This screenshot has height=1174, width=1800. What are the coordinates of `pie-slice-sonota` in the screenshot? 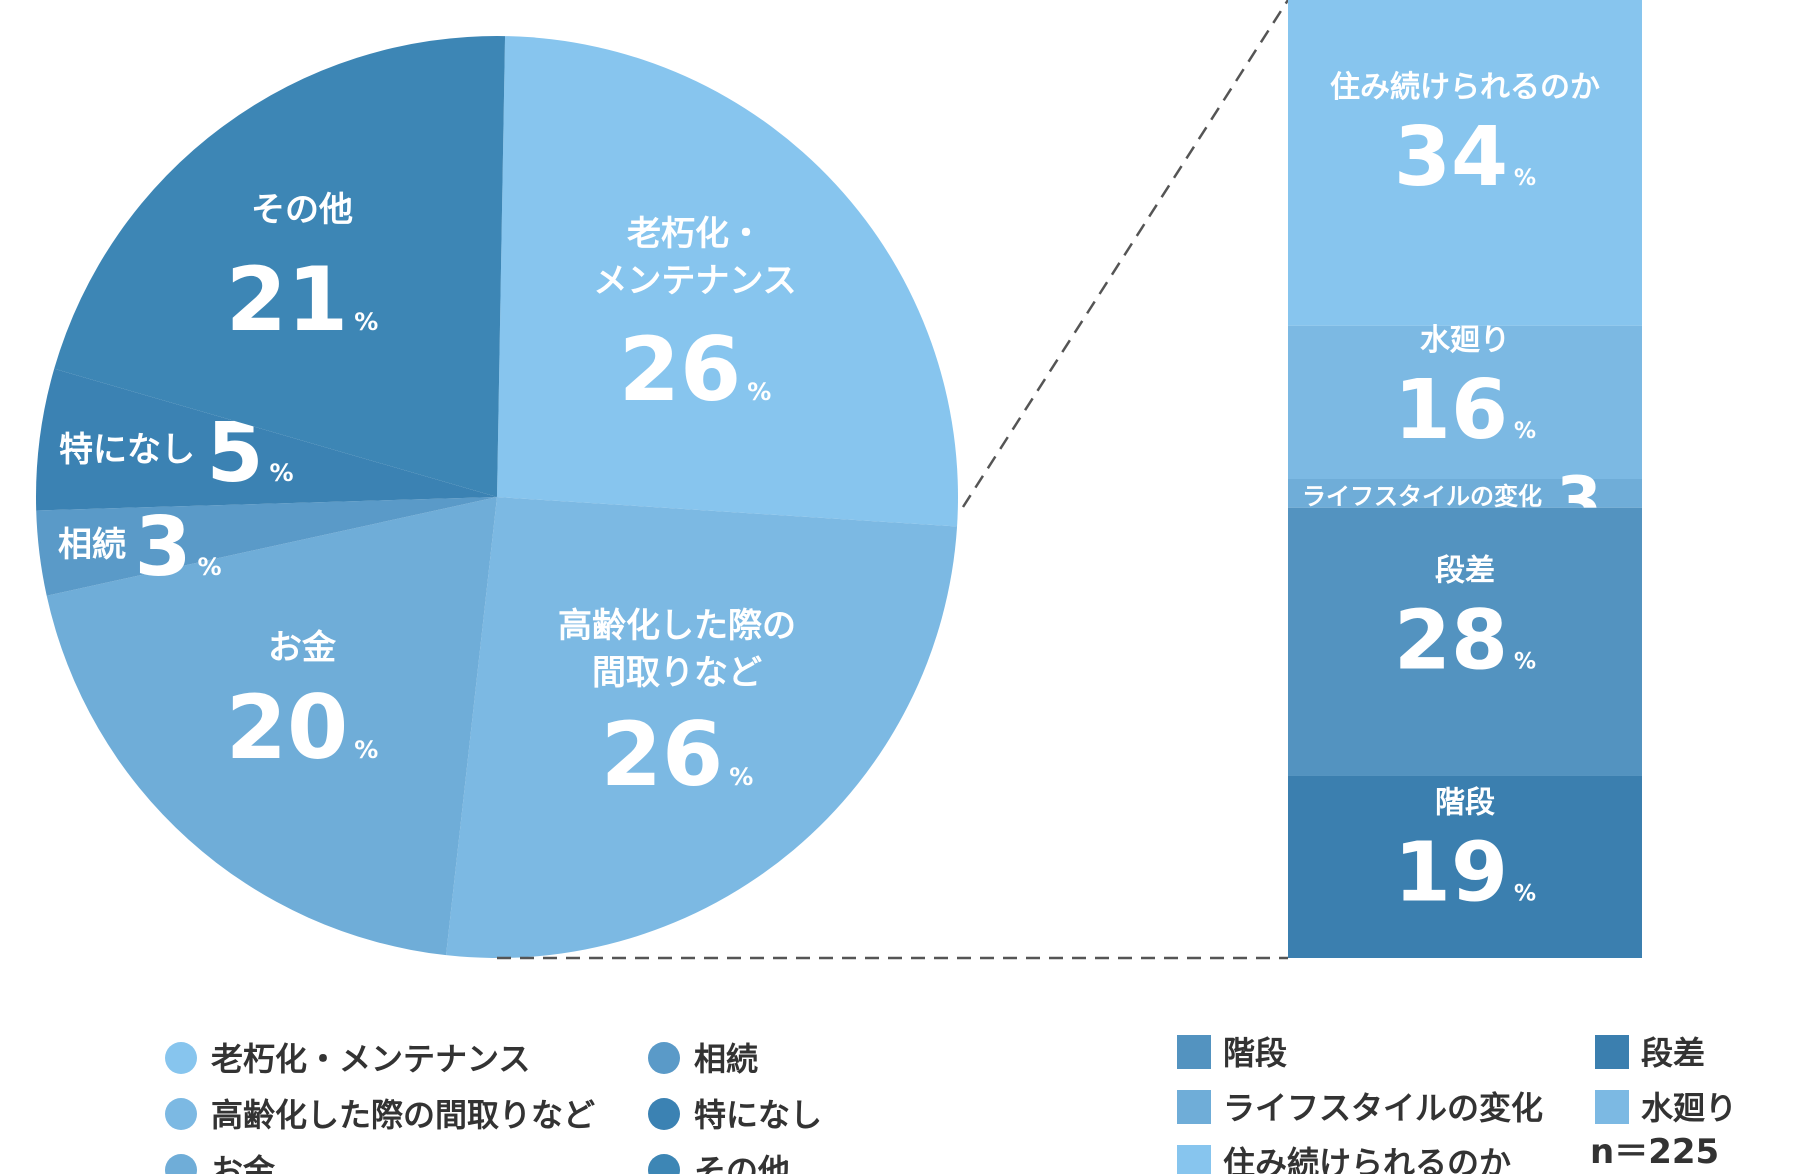 It's located at (280, 267).